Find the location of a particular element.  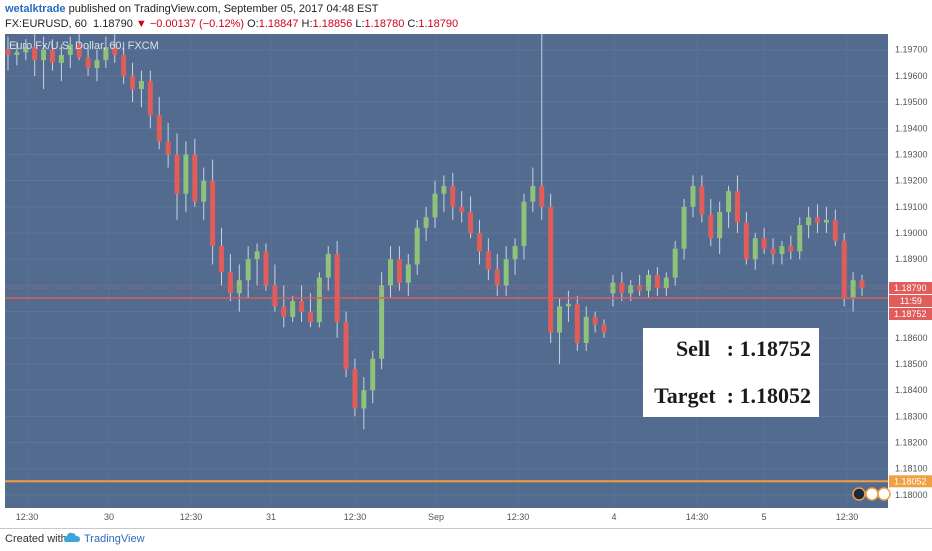

time-axis is located at coordinates (466, 518).